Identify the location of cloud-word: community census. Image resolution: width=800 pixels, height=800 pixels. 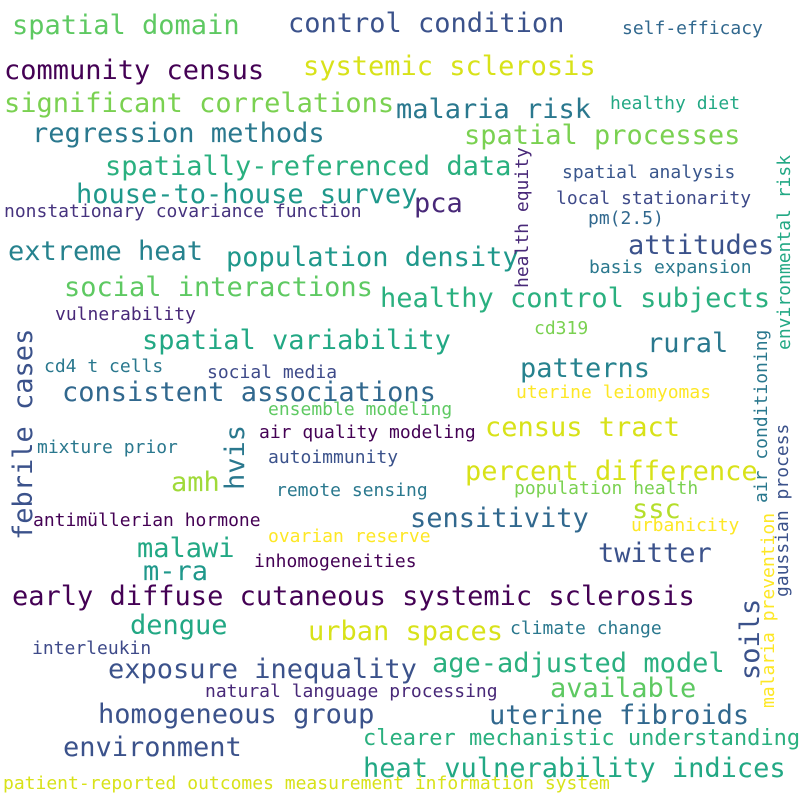
(134, 70).